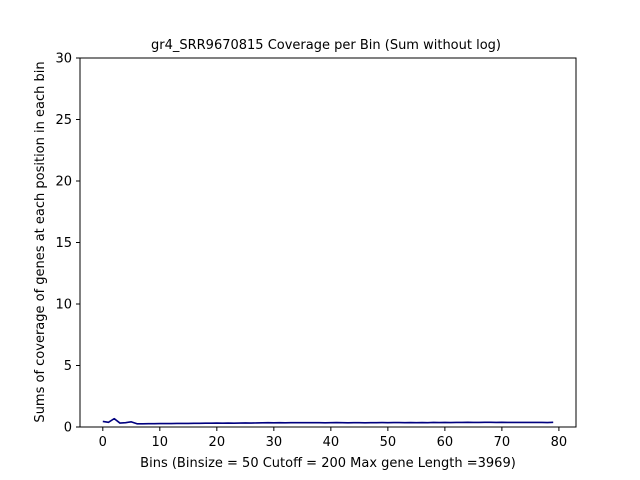 The image size is (640, 480). What do you see at coordinates (274, 442) in the screenshot?
I see `x-tick-label: 30` at bounding box center [274, 442].